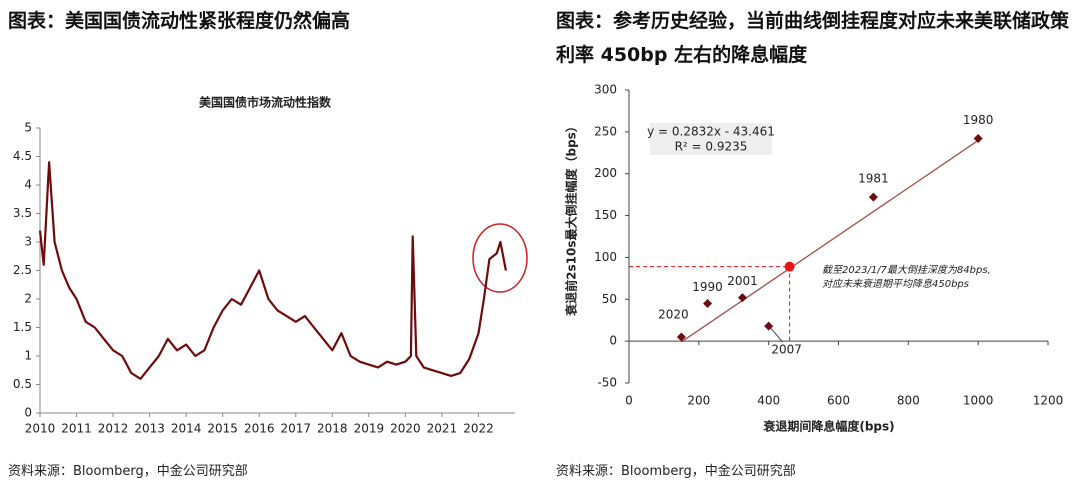 This screenshot has width=1080, height=483. I want to click on x-tick-label: 2013, so click(149, 429).